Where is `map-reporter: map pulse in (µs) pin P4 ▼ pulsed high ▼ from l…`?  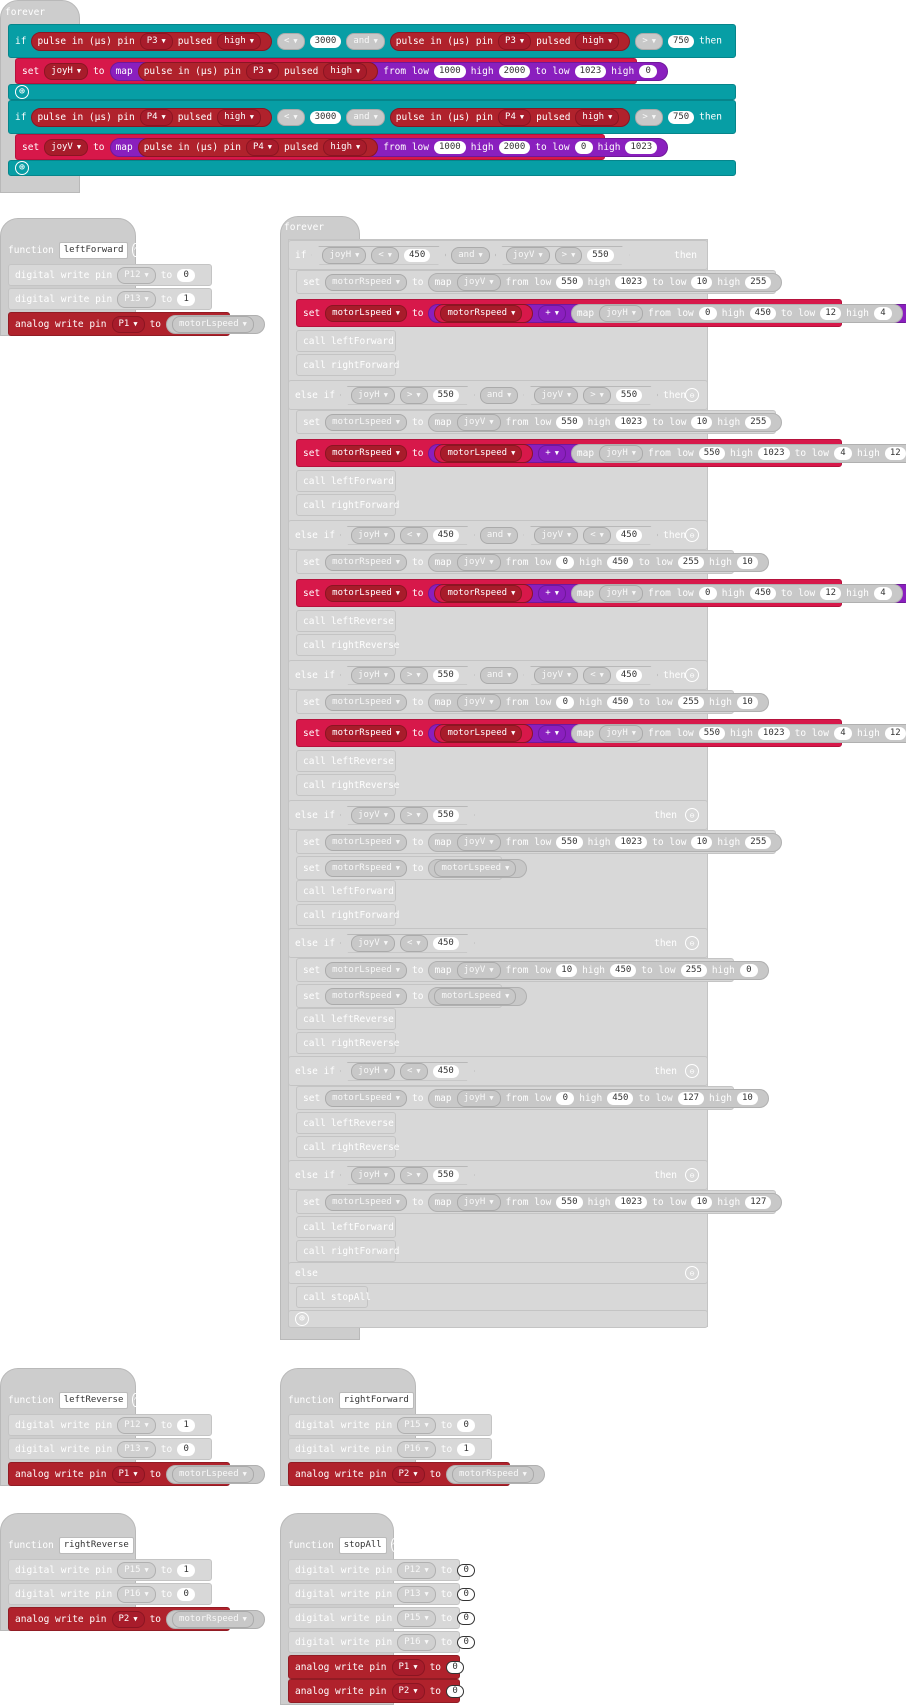
map-reporter: map pulse in (µs) pin P4 ▼ pulsed high ▼ from l… is located at coordinates (389, 147).